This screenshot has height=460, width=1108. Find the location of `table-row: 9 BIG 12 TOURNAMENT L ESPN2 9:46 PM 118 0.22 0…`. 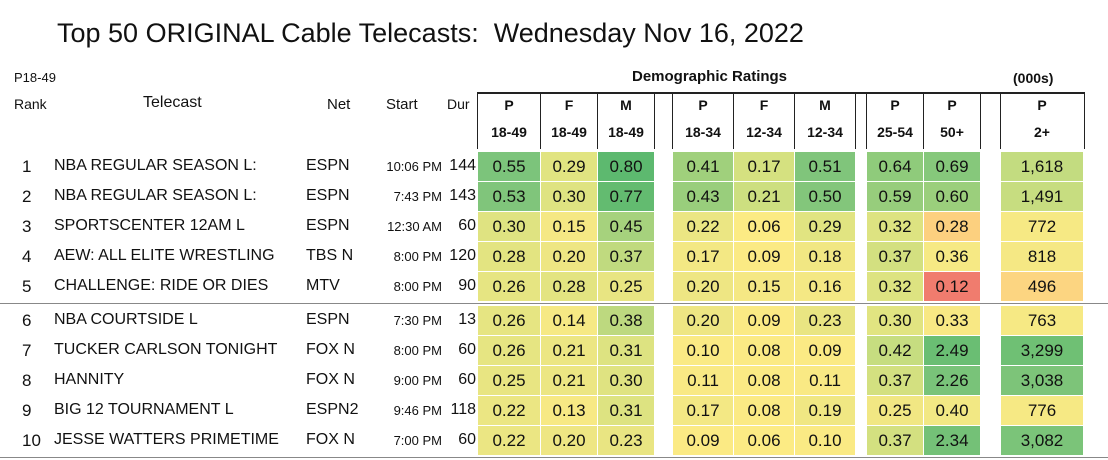

table-row: 9 BIG 12 TOURNAMENT L ESPN2 9:46 PM 118 0.22 0… is located at coordinates (554, 410).